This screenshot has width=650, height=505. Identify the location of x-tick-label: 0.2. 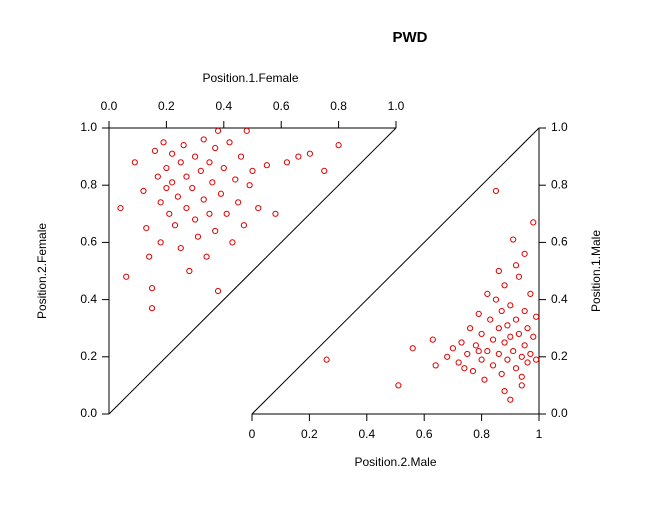
(309, 434).